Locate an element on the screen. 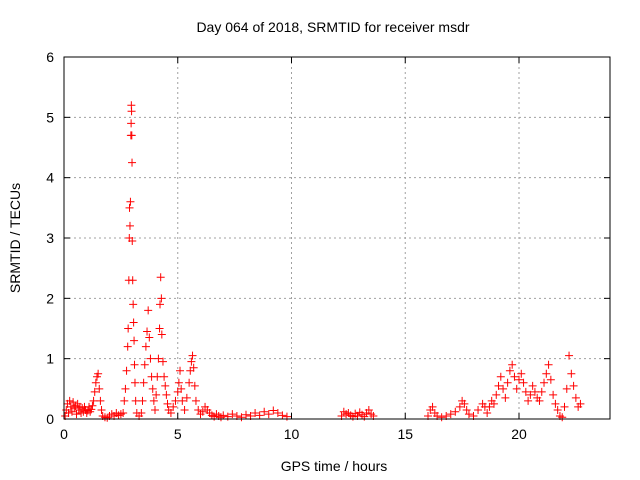  y-tick-label: 0 is located at coordinates (50, 419).